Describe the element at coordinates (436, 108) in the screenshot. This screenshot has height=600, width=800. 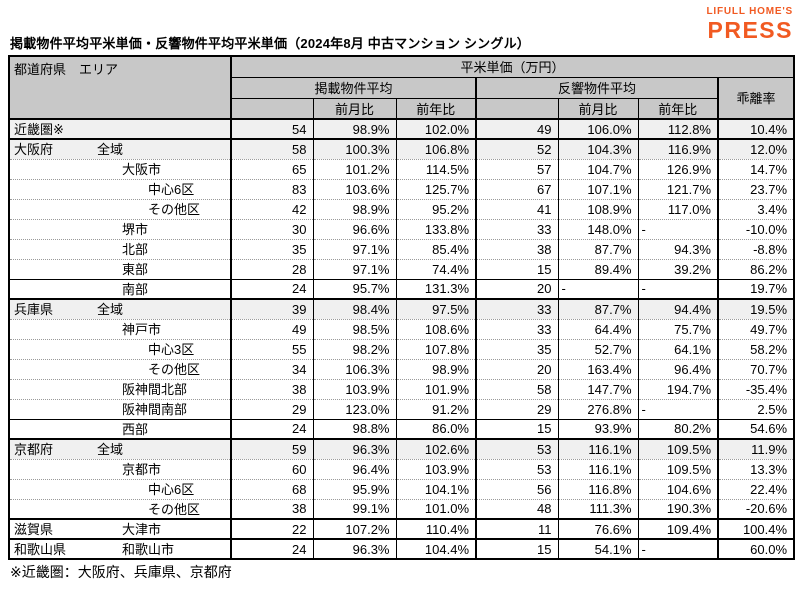
I see `header-listed-yoy: 前年比` at that location.